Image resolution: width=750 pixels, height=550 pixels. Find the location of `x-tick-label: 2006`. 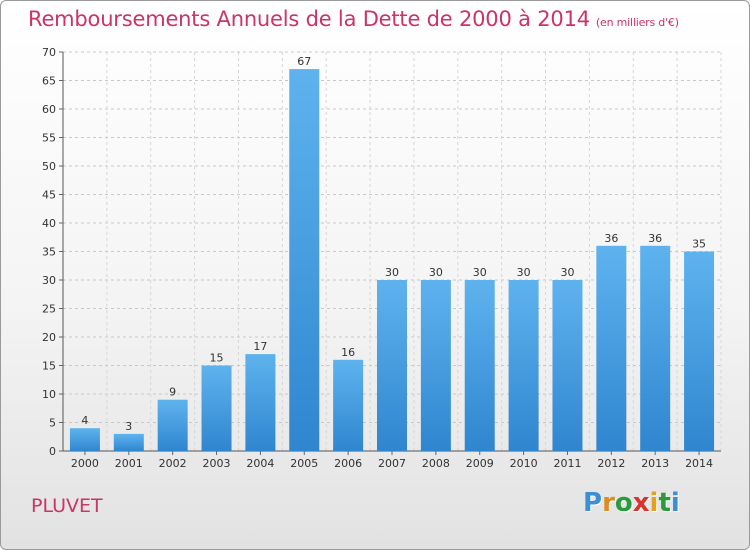

x-tick-label: 2006 is located at coordinates (348, 463).